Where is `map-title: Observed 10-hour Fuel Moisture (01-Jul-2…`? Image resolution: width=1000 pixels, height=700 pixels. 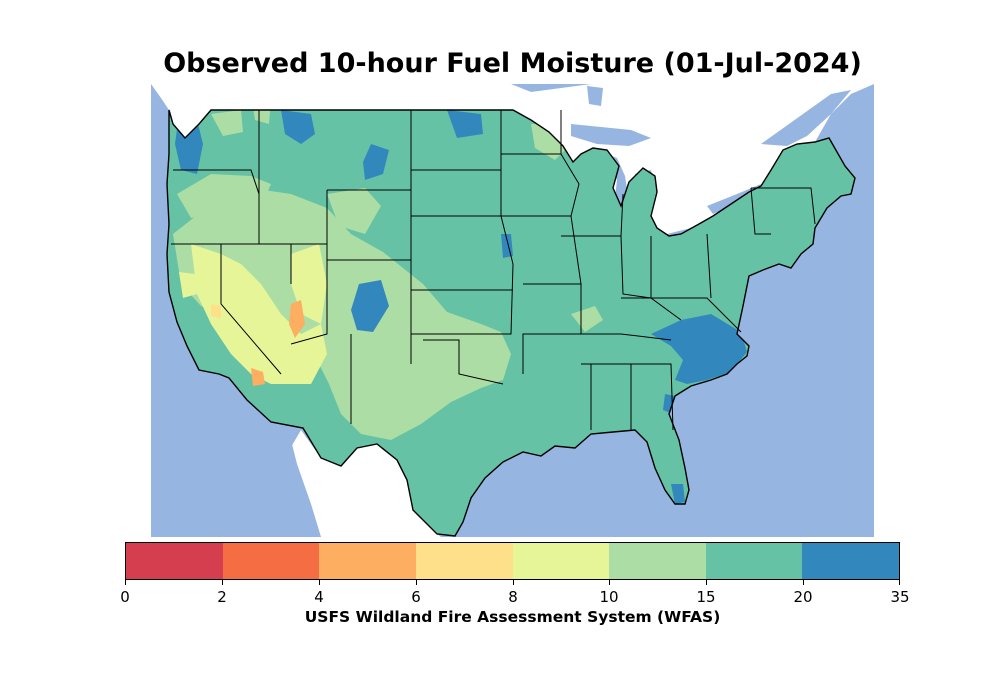 map-title: Observed 10-hour Fuel Moisture (01-Jul-2… is located at coordinates (512, 63).